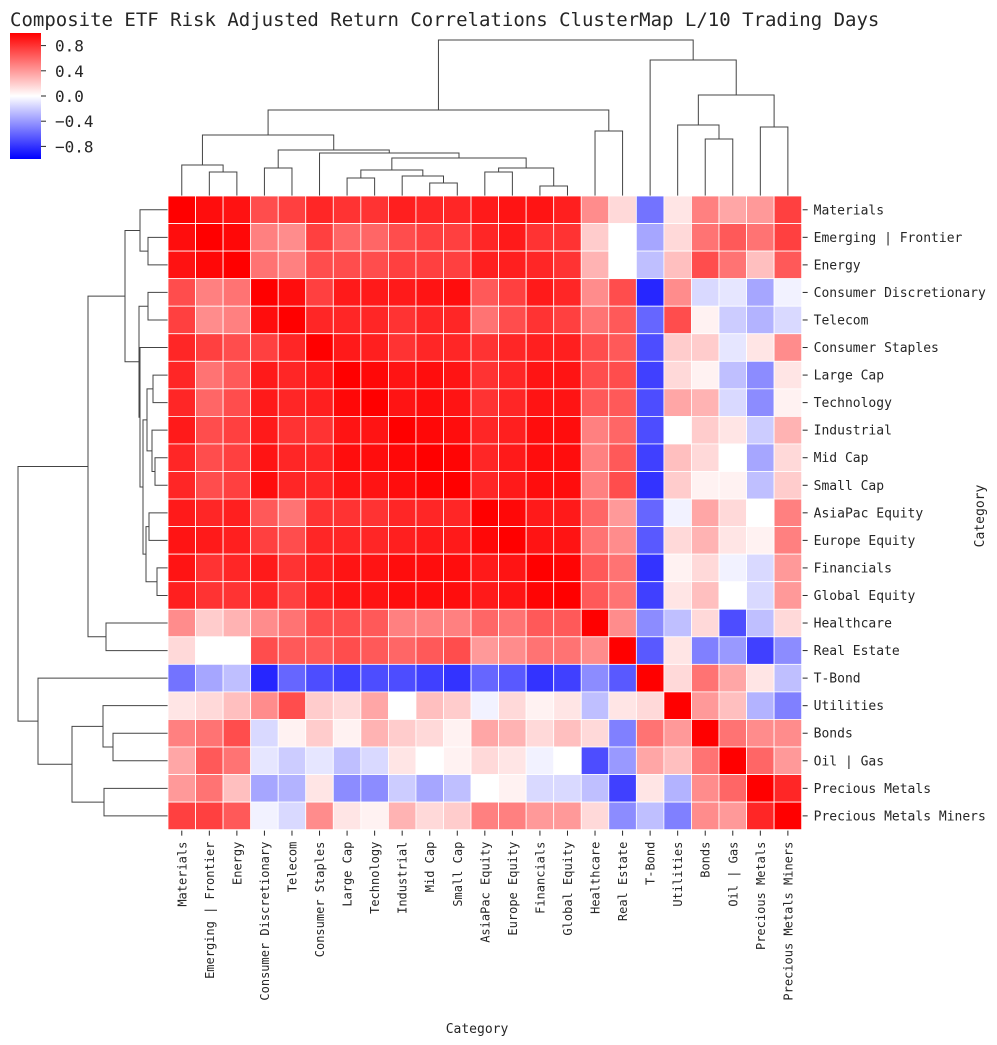  What do you see at coordinates (209, 292) in the screenshot?
I see `heatmap-cell-consumer-discretionary--emerging-frontier` at bounding box center [209, 292].